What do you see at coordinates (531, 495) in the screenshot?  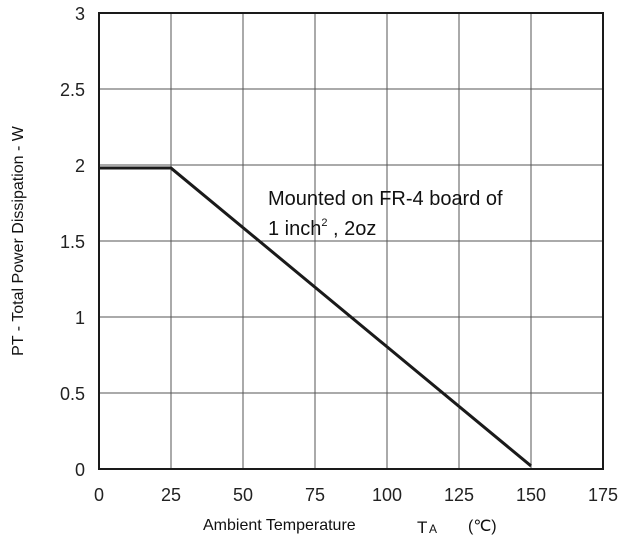 I see `x-tick-label: 150` at bounding box center [531, 495].